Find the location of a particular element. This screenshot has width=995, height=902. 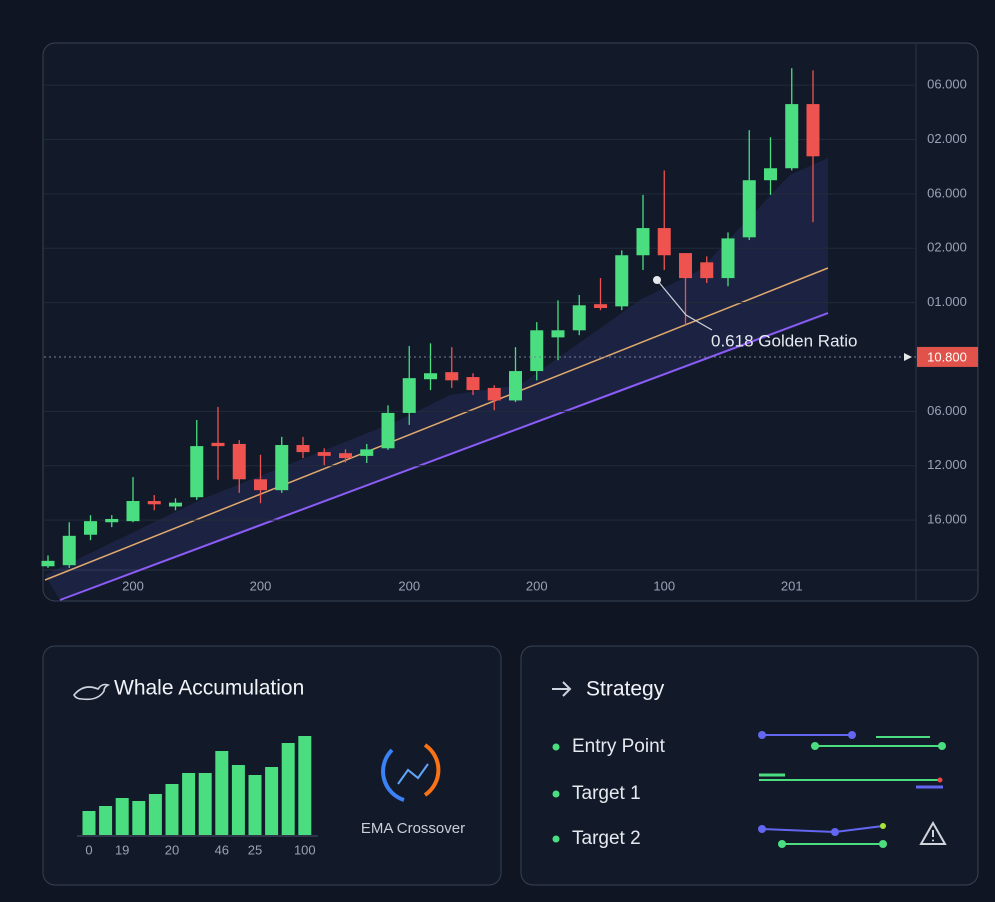

strategy-item: Target 1 is located at coordinates (606, 793).